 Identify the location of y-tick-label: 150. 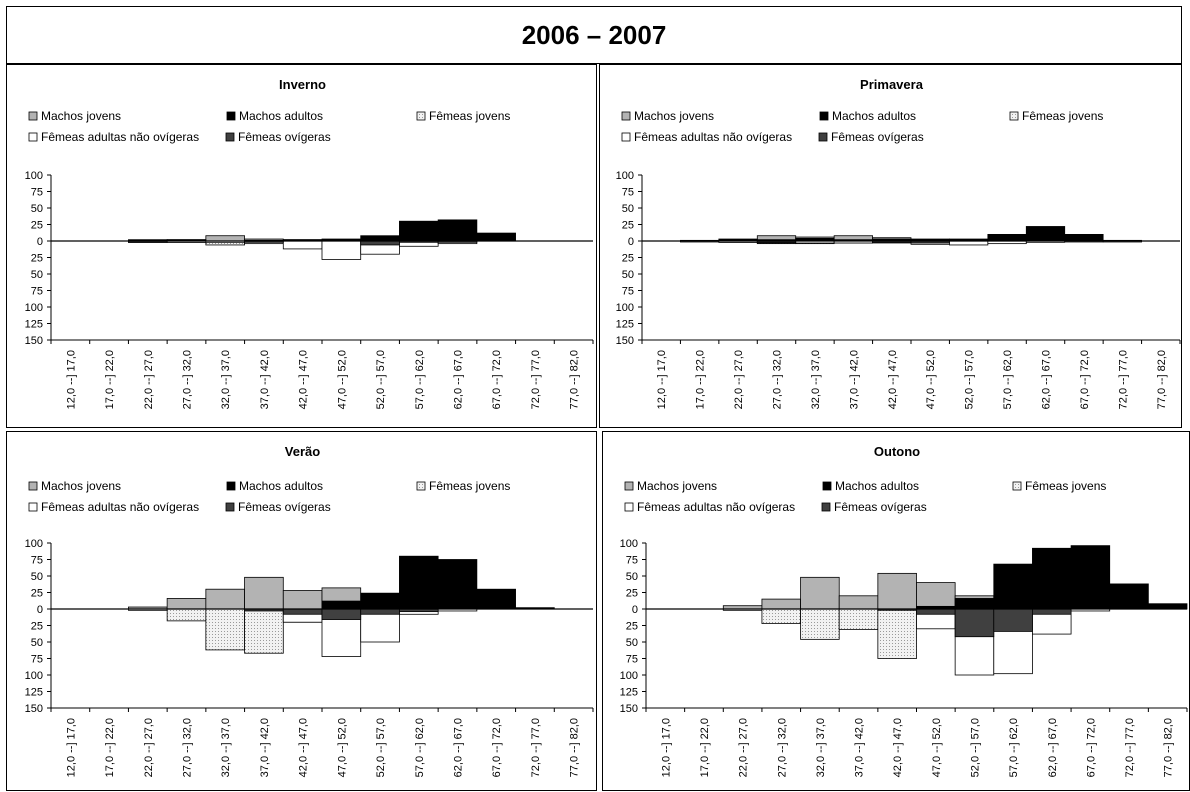
(34, 341).